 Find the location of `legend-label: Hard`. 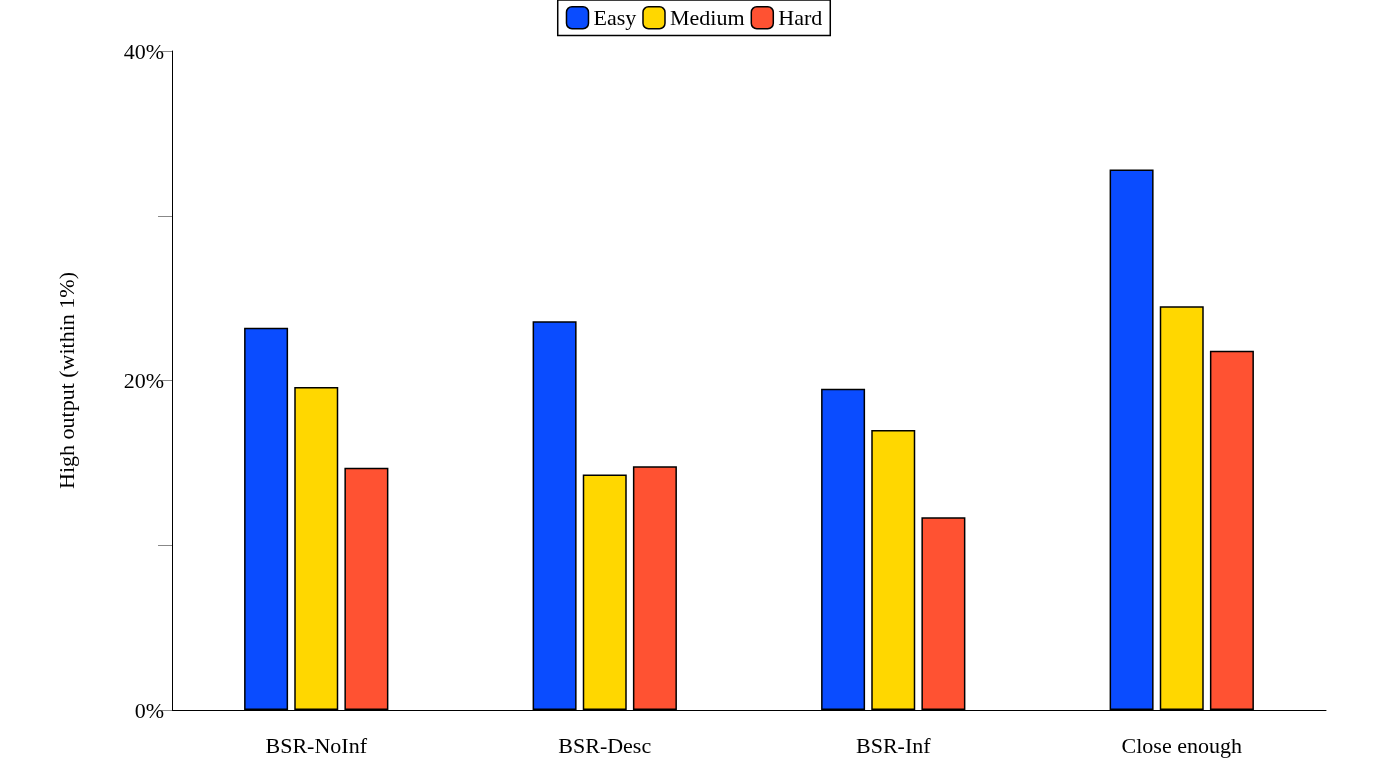

legend-label: Hard is located at coordinates (800, 18).